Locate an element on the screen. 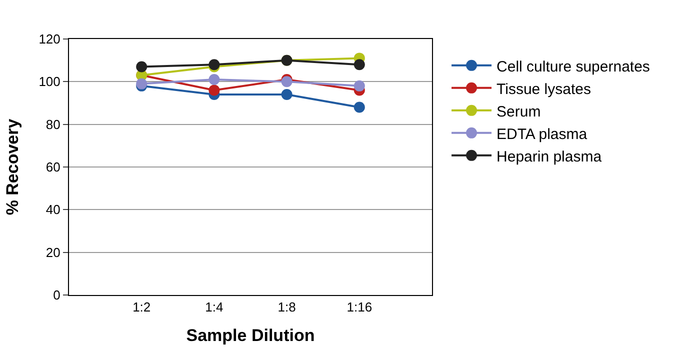  y-tick-label: 60 is located at coordinates (53, 167).